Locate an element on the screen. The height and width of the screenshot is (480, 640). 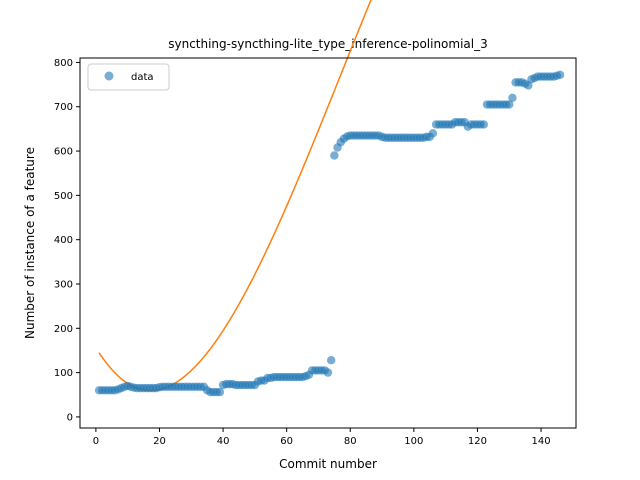
y-tick-label: 500 is located at coordinates (63, 196).